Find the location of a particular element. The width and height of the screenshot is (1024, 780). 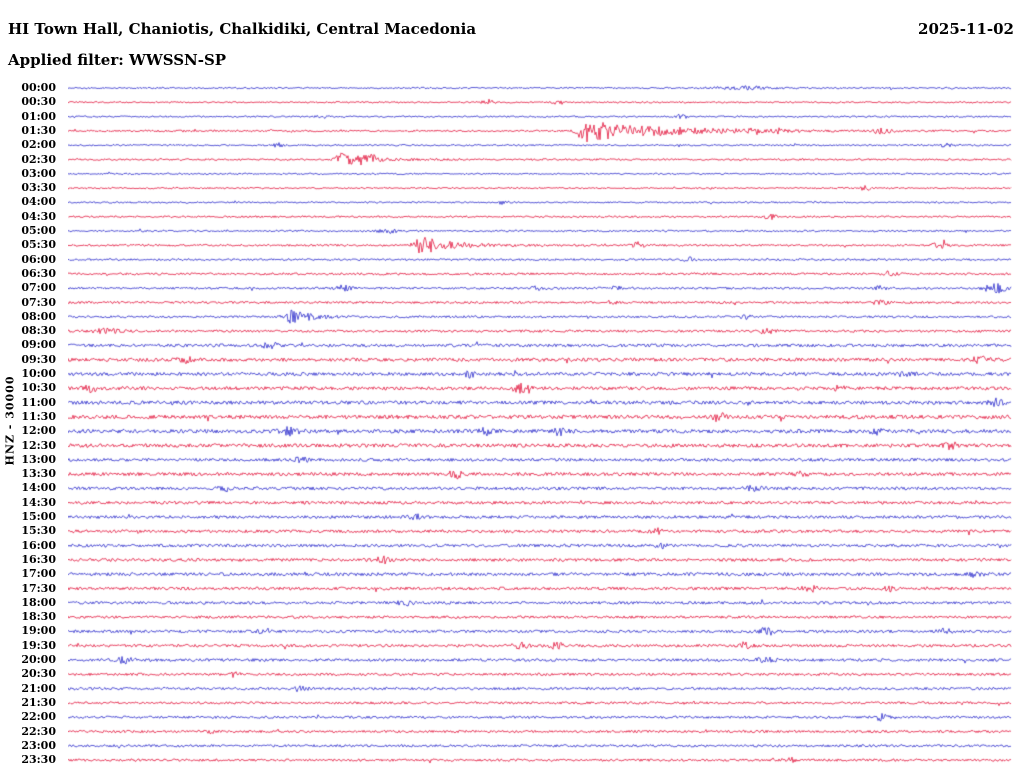

time-label: 02:00 is located at coordinates (38, 145).